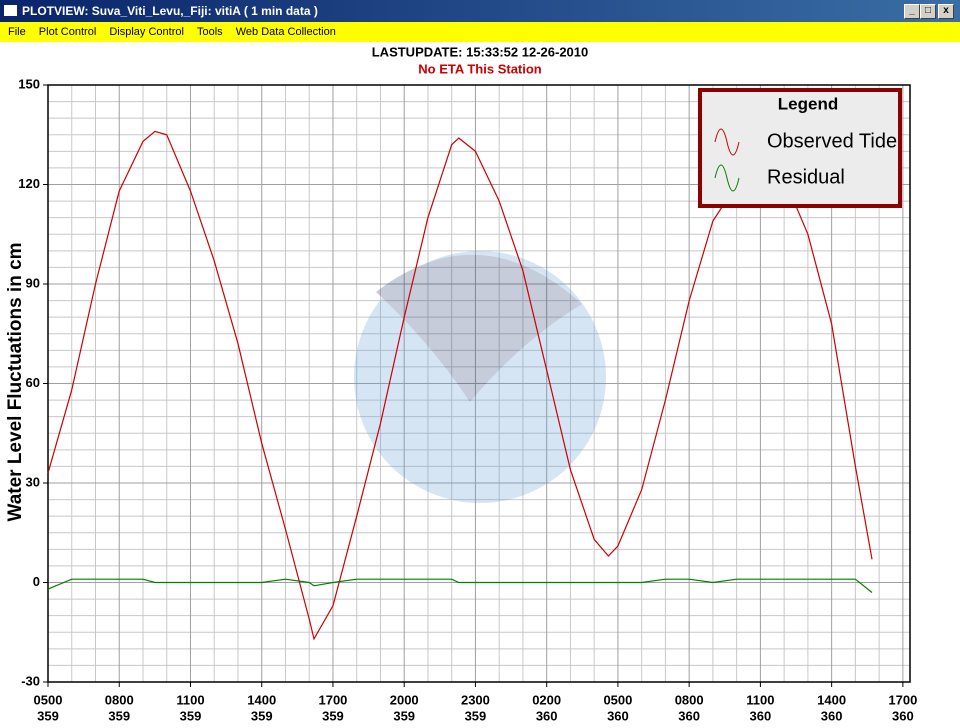 This screenshot has height=728, width=960. What do you see at coordinates (480, 51) in the screenshot?
I see `chart-title: LASTUPDATE: 15:33:52 12-26-2010` at bounding box center [480, 51].